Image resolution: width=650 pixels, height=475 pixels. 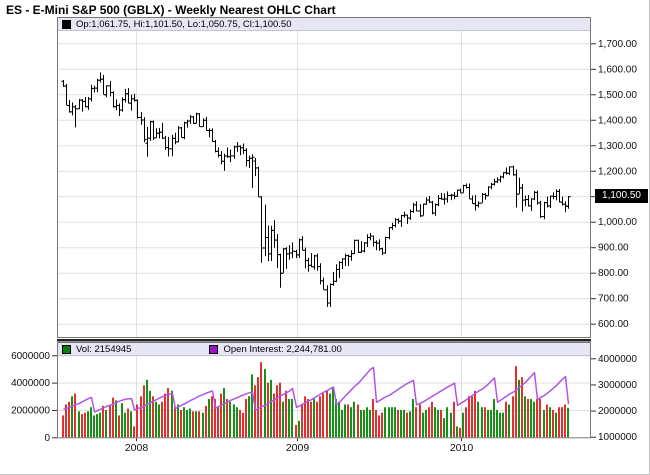 What do you see at coordinates (617, 171) in the screenshot?
I see `price-tick-label: 1,200.00` at bounding box center [617, 171].